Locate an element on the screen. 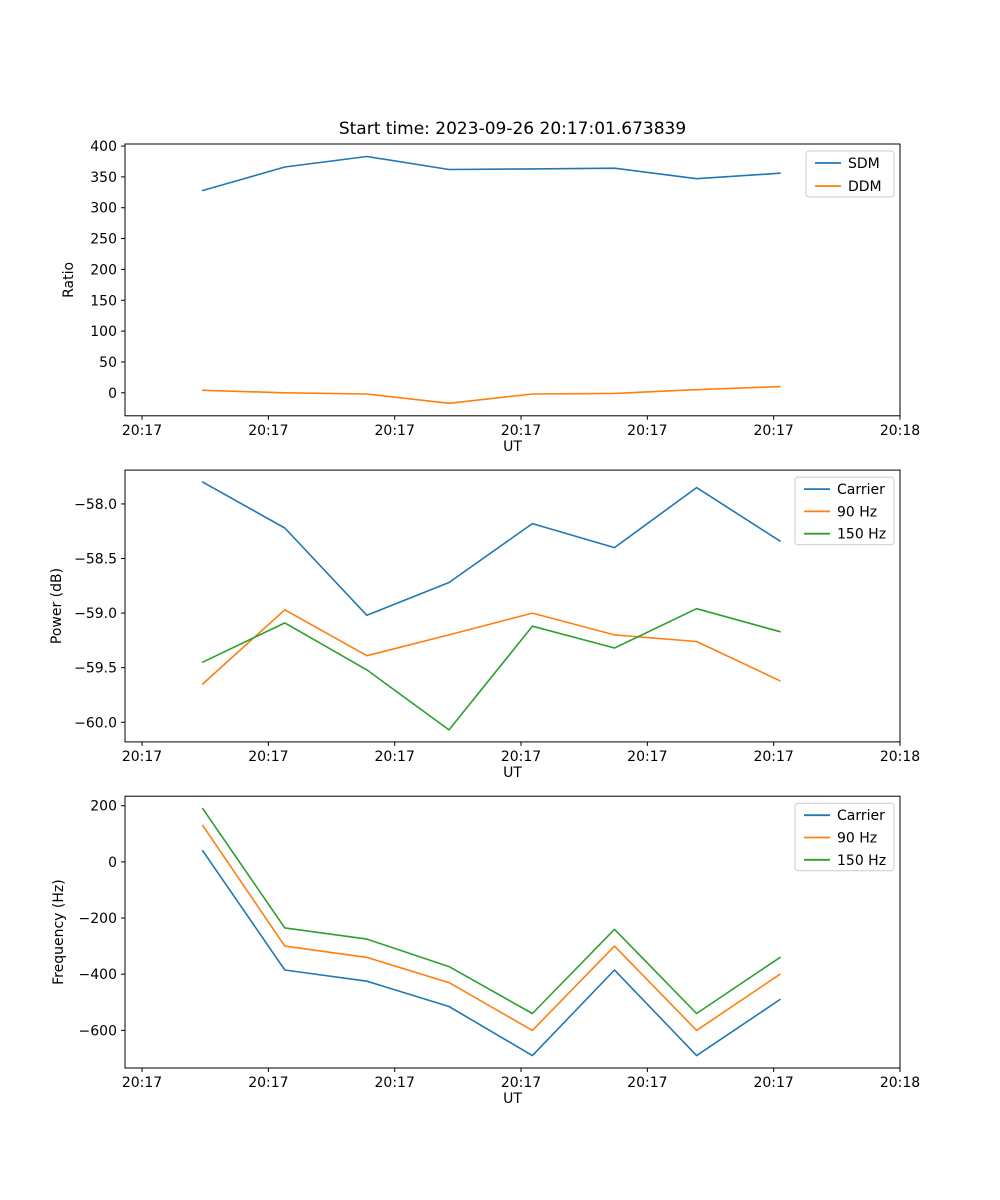 The width and height of the screenshot is (1000, 1200). y-tick-label: 300 is located at coordinates (103, 209).